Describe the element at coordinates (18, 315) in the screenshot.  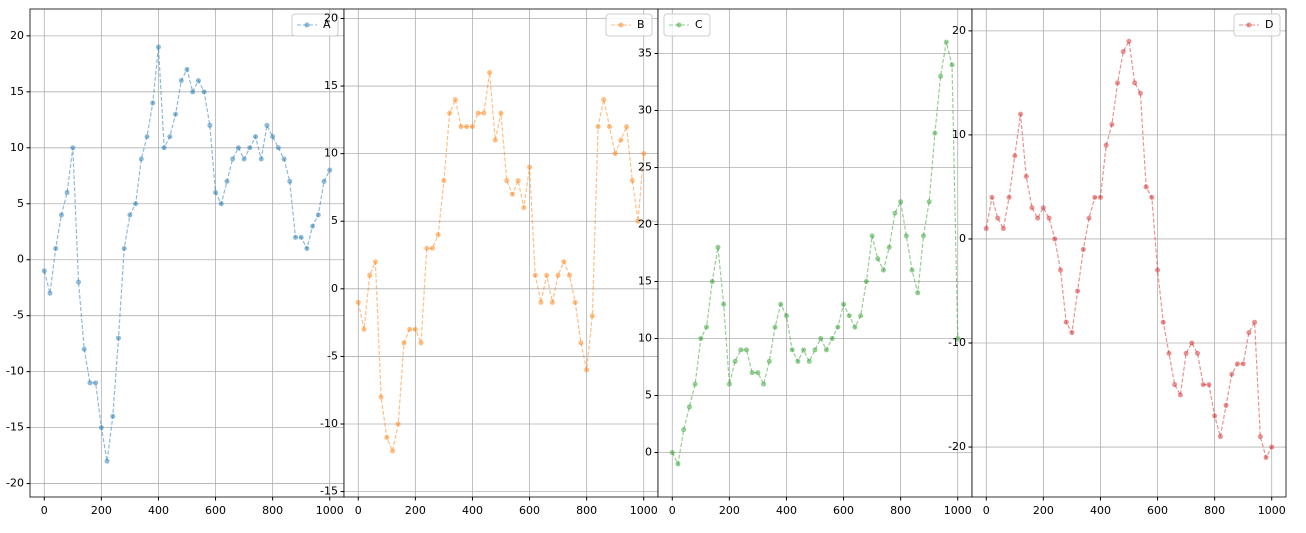
I see `y-tick-label: -5` at that location.